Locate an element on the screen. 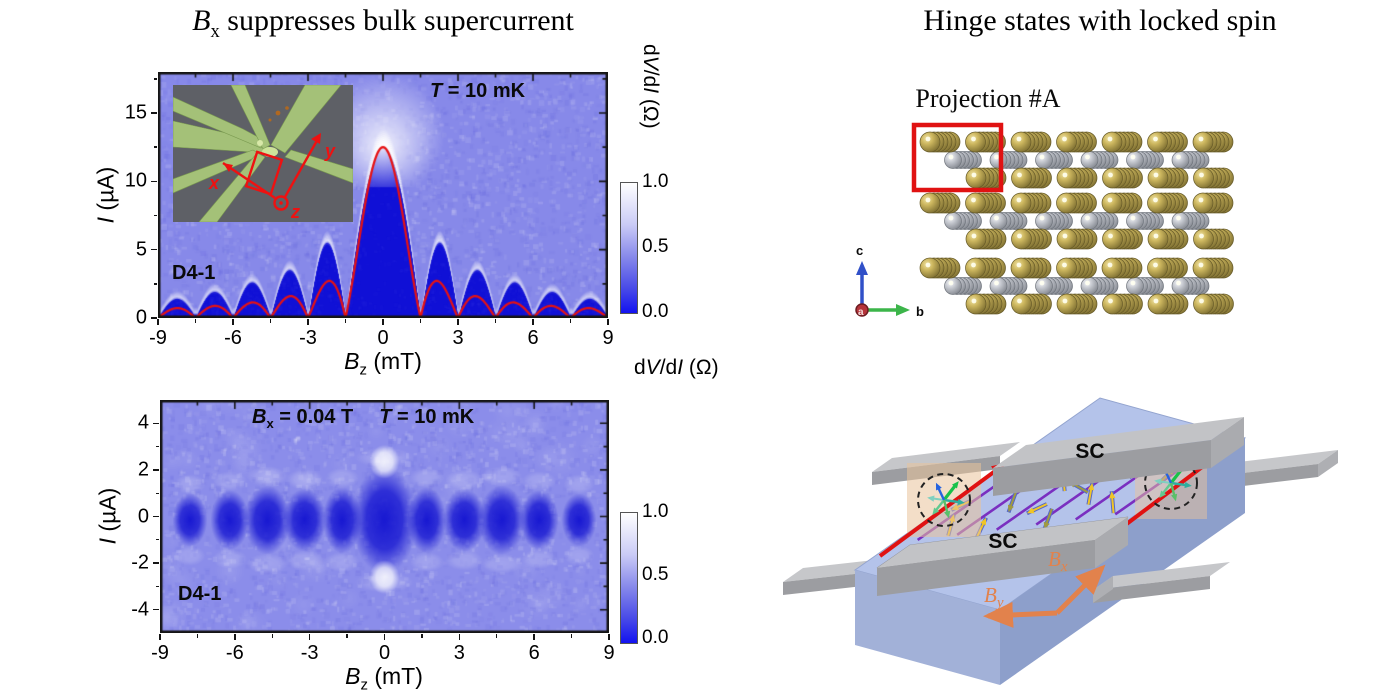 The height and width of the screenshot is (700, 1400). by-field-label: By is located at coordinates (994, 597).